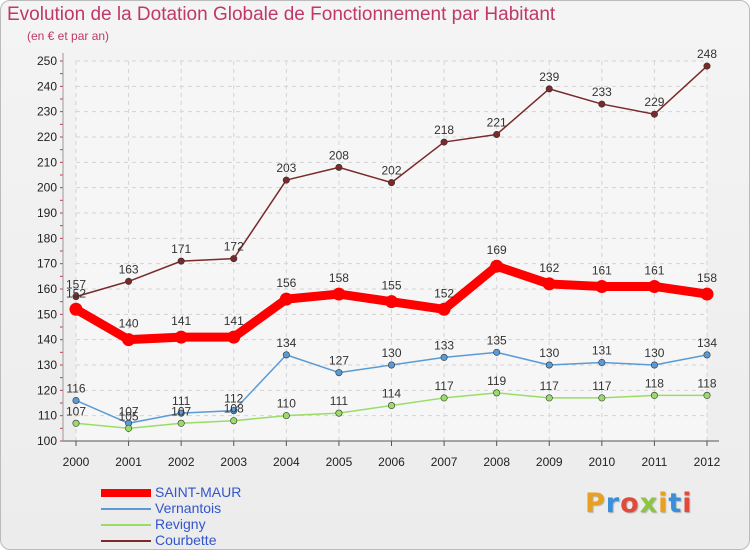  I want to click on data-label-revigny: 114, so click(391, 394).